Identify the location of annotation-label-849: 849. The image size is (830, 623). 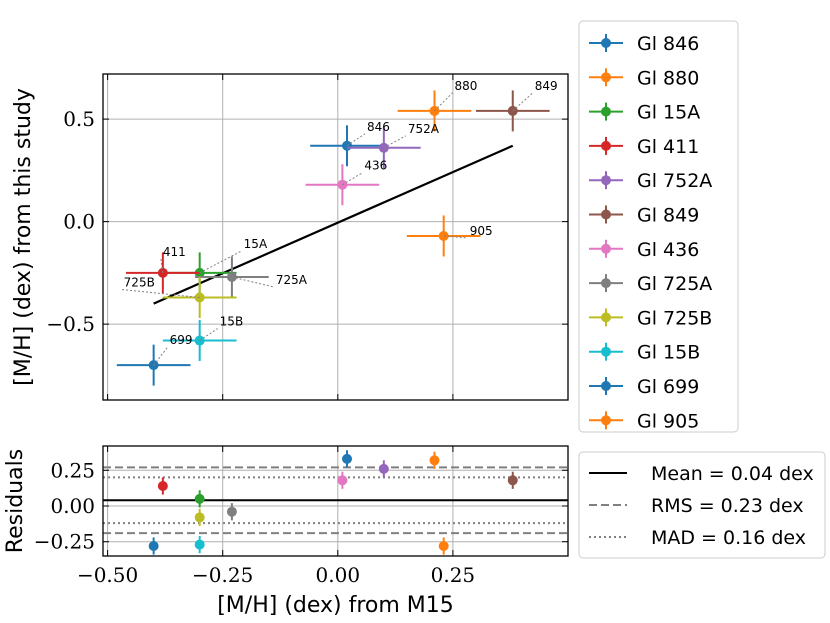
(546, 86).